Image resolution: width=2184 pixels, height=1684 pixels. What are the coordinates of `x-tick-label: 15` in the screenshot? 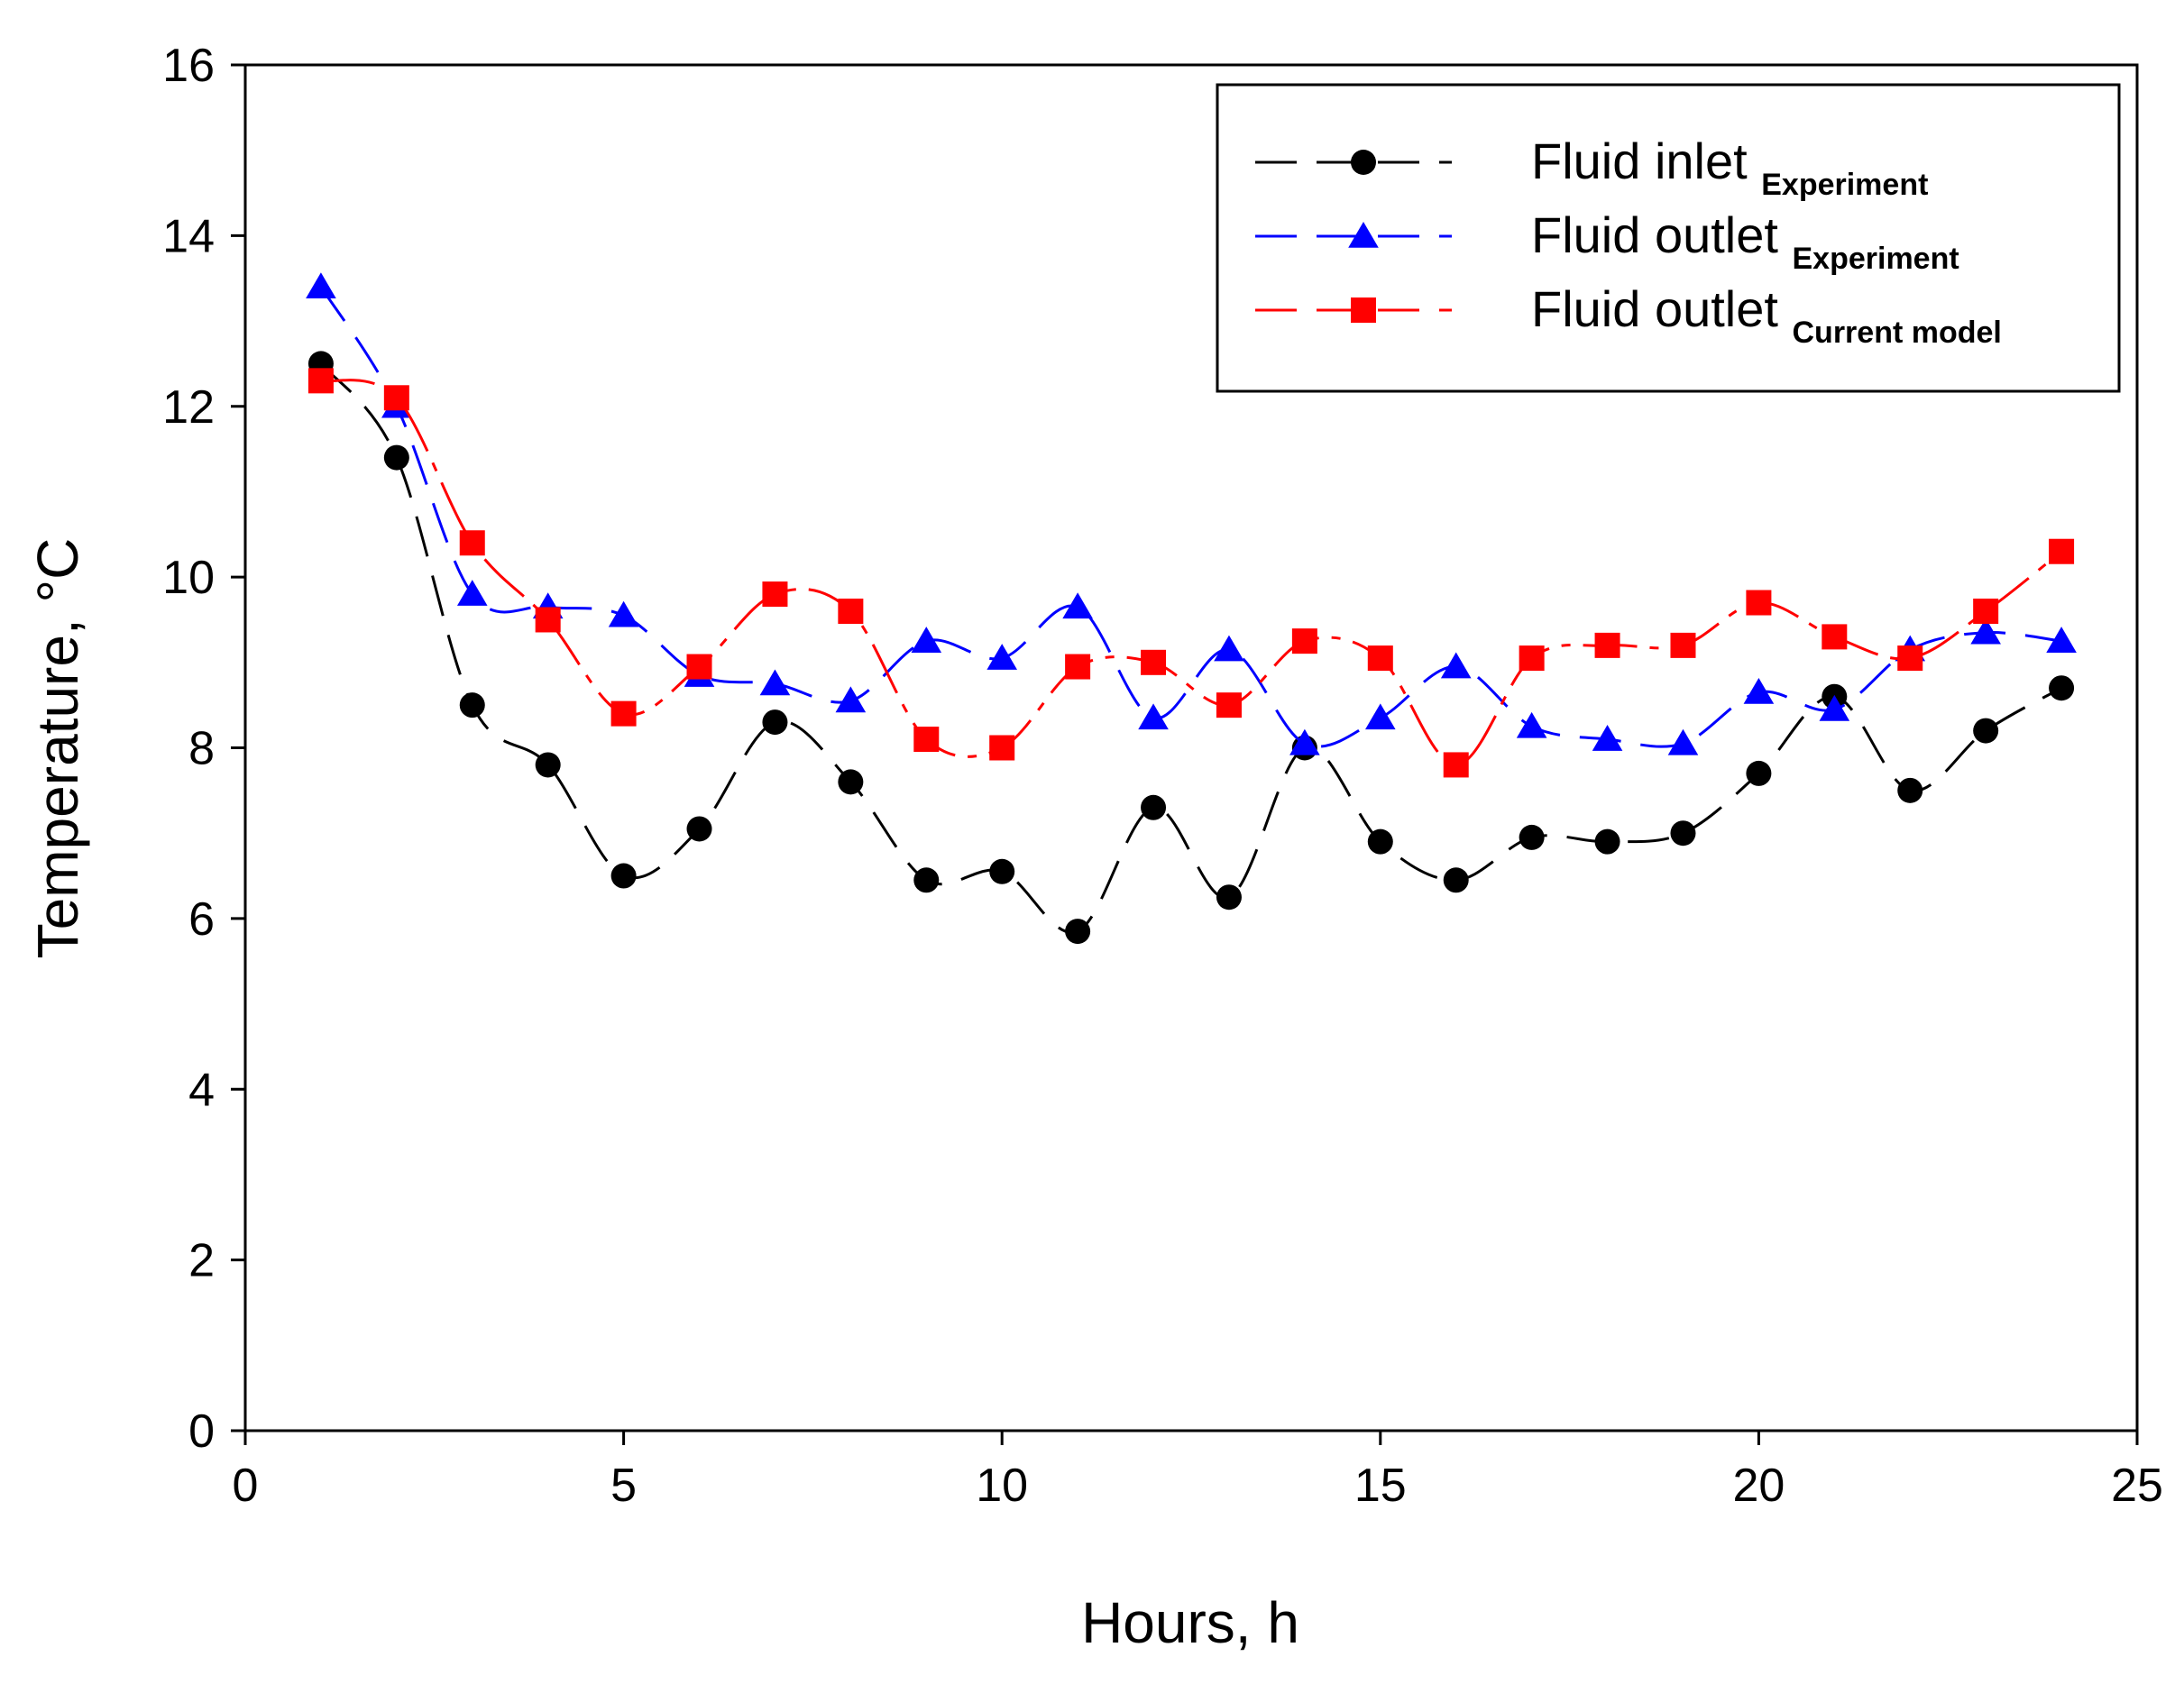 It's located at (1380, 1486).